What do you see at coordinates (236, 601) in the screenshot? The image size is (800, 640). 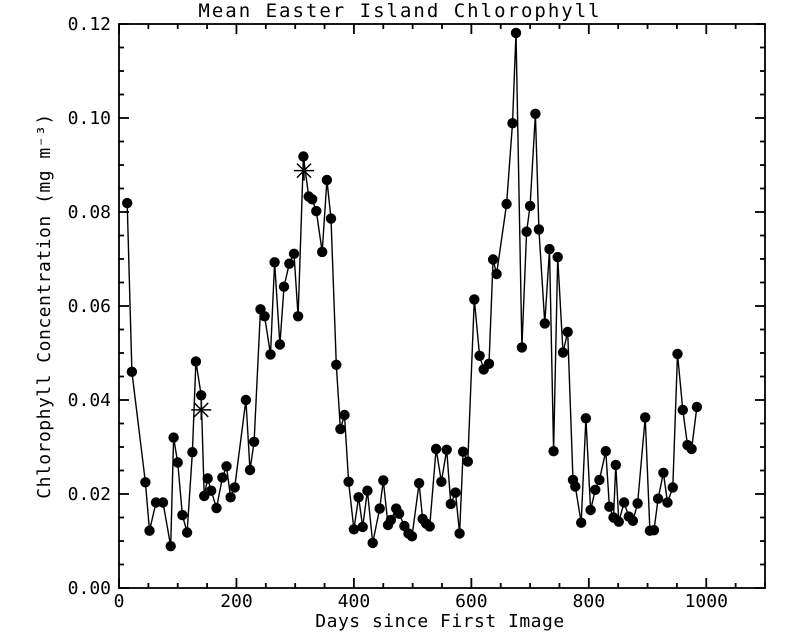 I see `x-tick-label: 200` at bounding box center [236, 601].